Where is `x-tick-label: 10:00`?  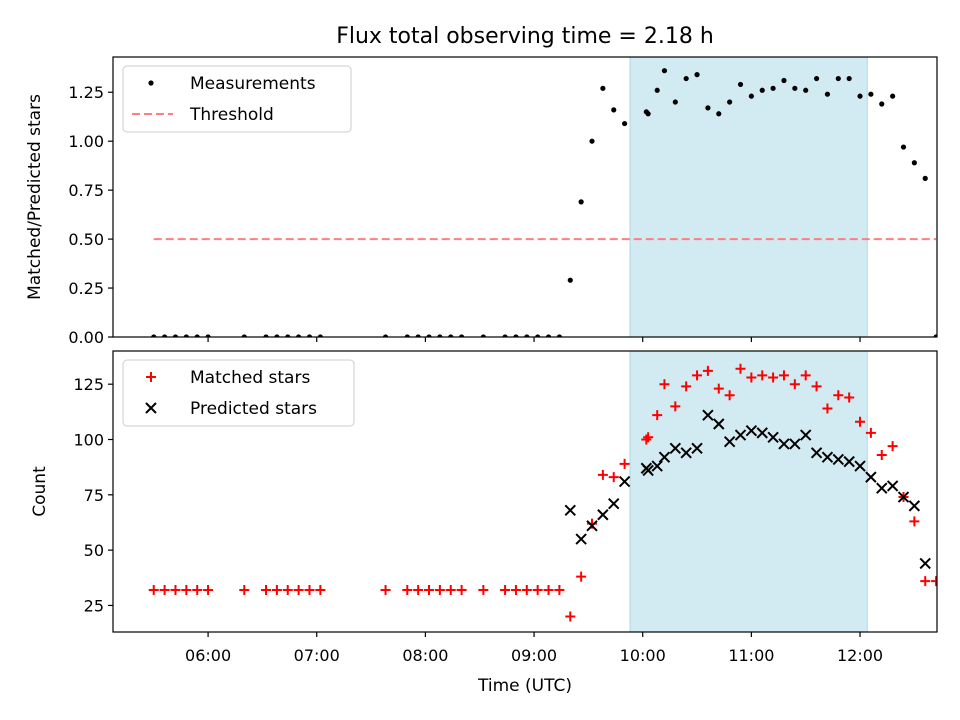
x-tick-label: 10:00 is located at coordinates (643, 655).